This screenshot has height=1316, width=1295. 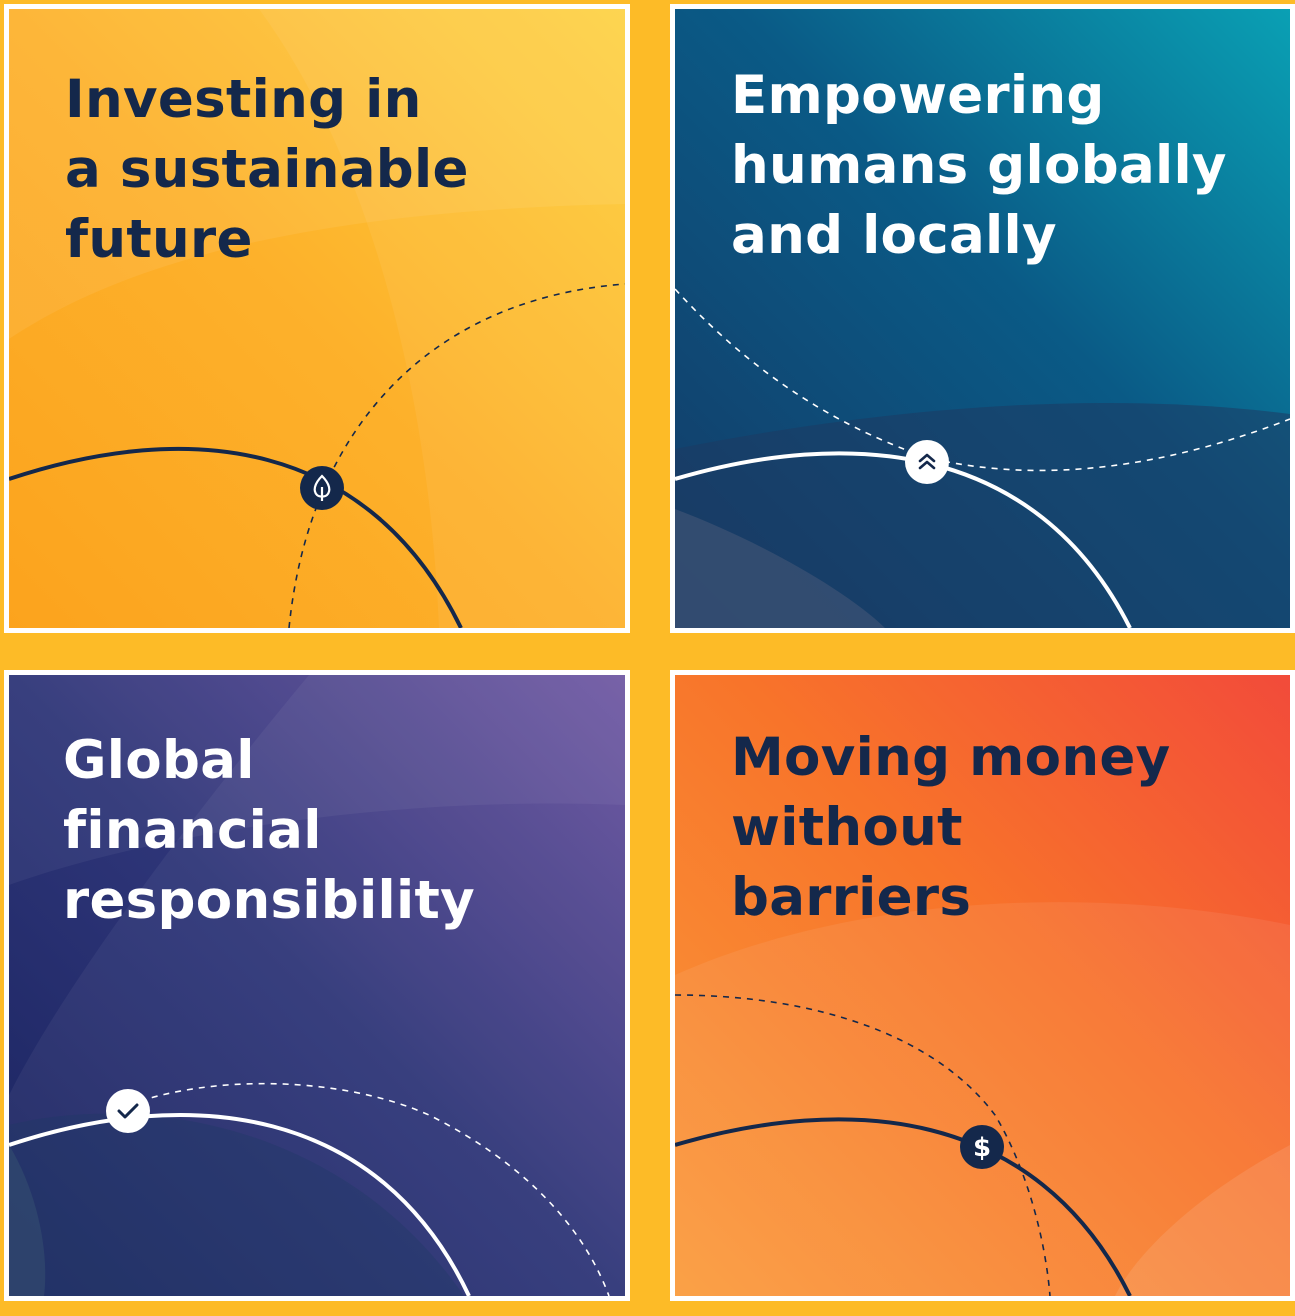 I want to click on title-line: and locally, so click(x=894, y=235).